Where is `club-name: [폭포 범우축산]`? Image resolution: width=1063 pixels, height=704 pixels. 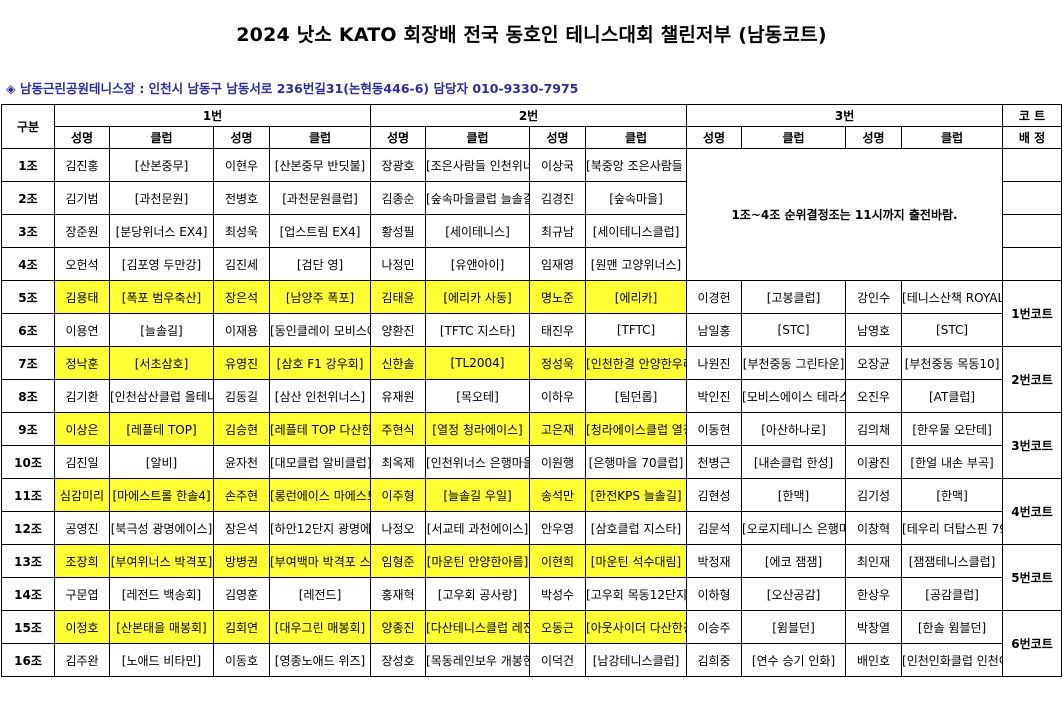 club-name: [폭포 범우축산] is located at coordinates (161, 297).